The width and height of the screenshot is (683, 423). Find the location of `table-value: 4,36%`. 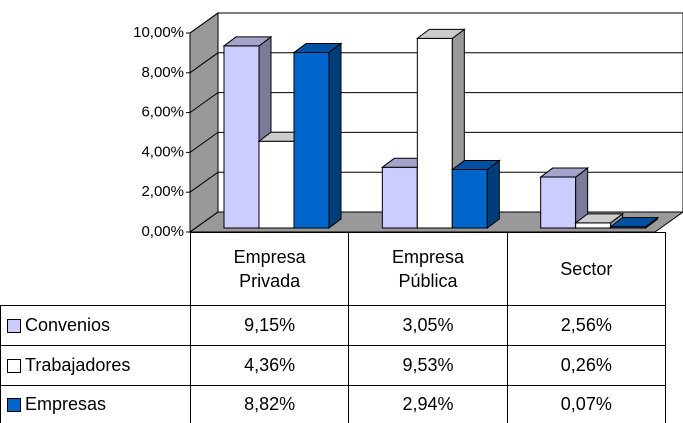

table-value: 4,36% is located at coordinates (270, 365).